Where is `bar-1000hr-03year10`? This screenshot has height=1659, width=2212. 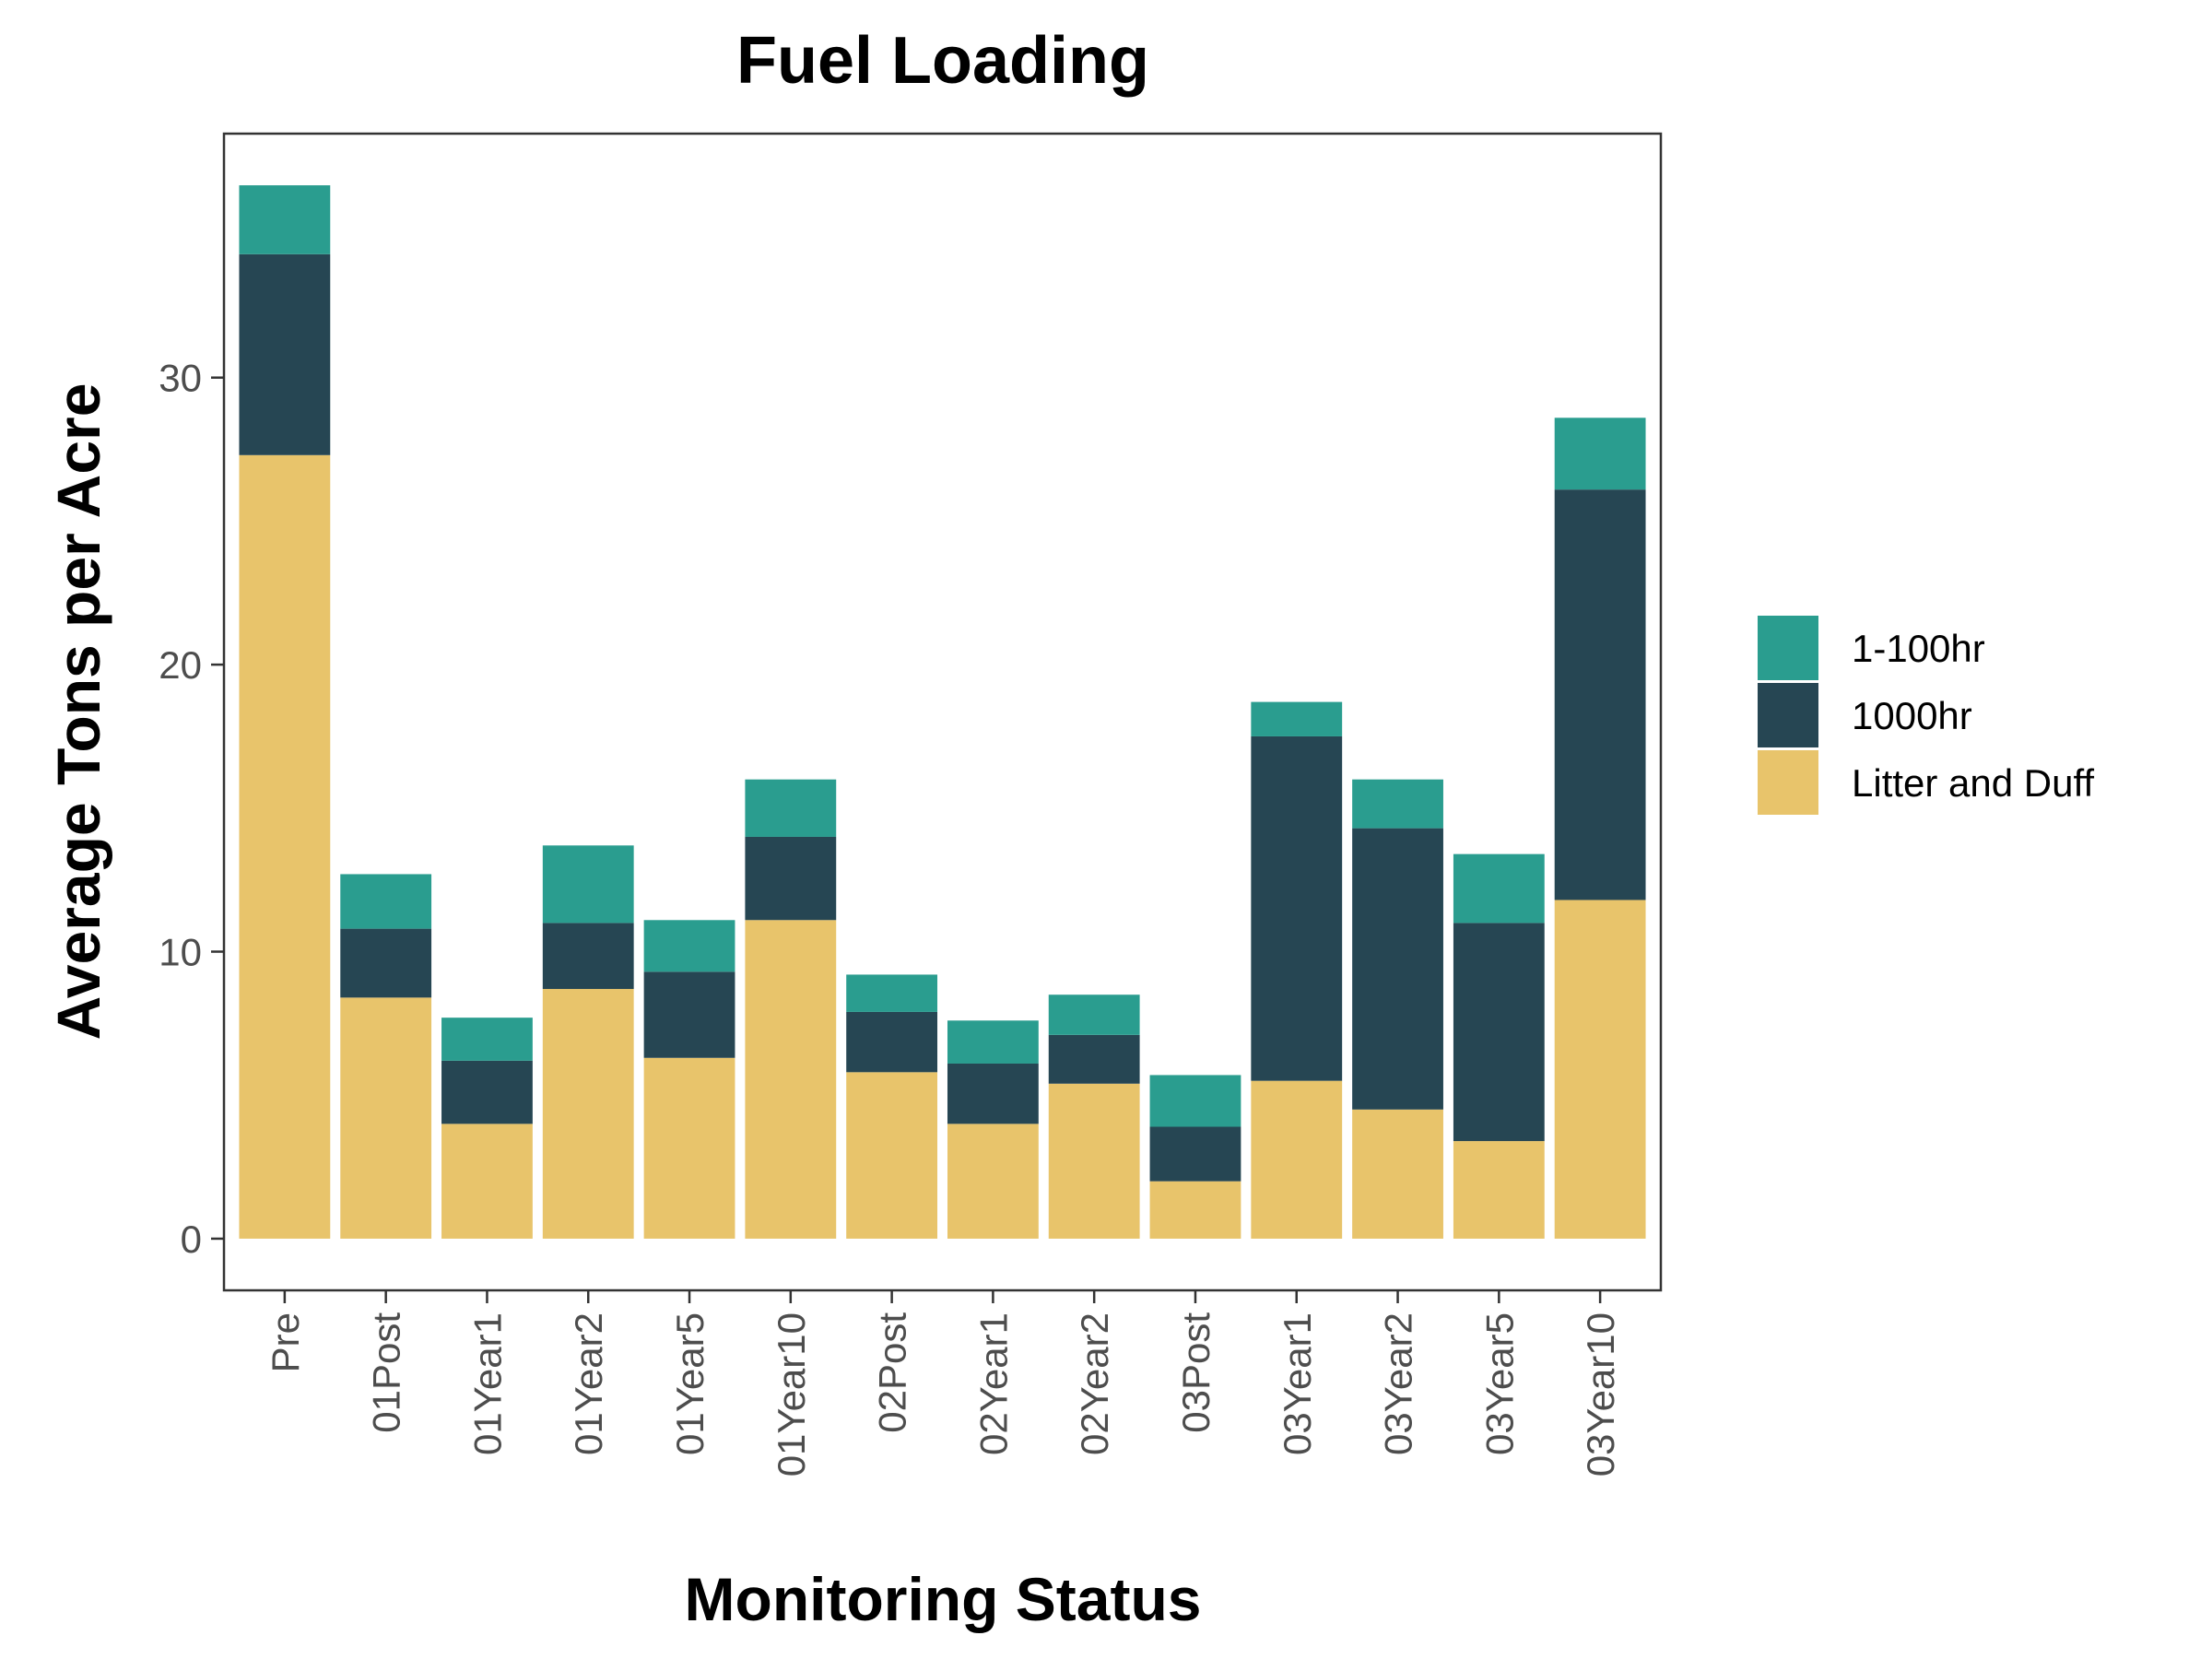
bar-1000hr-03year10 is located at coordinates (1600, 694).